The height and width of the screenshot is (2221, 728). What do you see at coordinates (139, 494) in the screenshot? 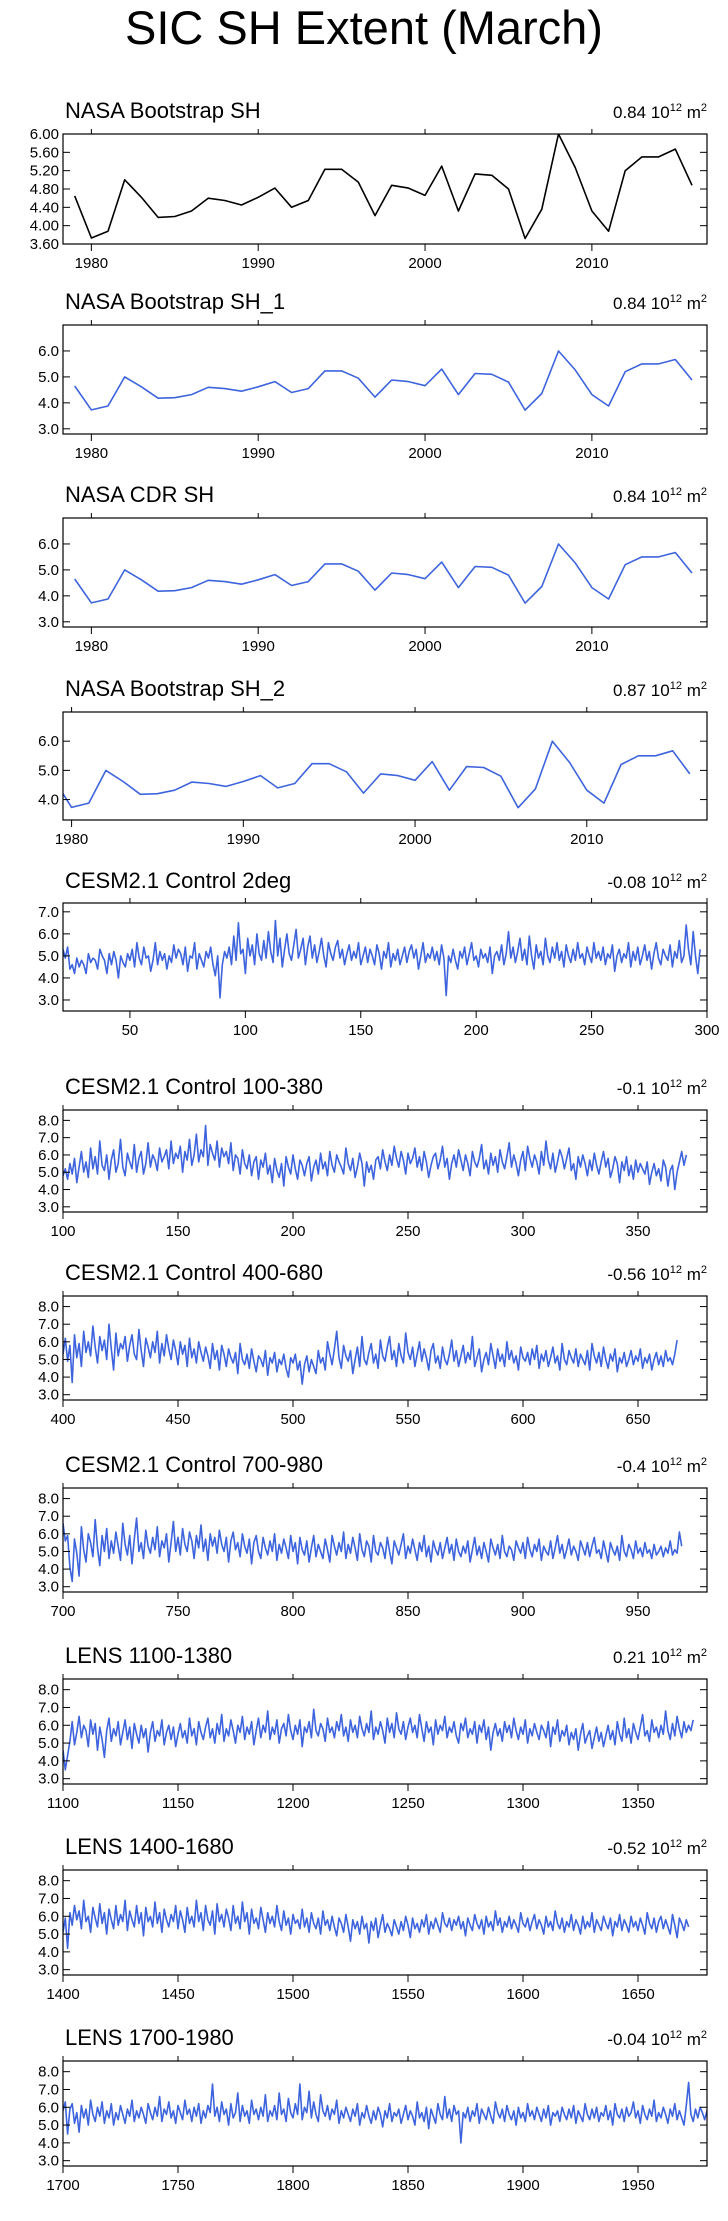
I see `panel-title: NASA CDR SH` at bounding box center [139, 494].